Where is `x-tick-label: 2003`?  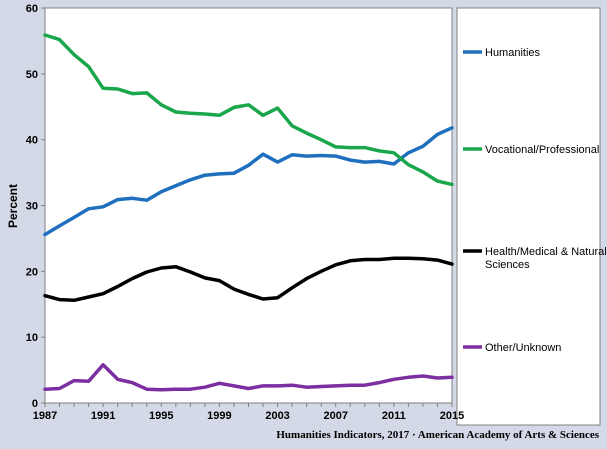 x-tick-label: 2003 is located at coordinates (277, 416).